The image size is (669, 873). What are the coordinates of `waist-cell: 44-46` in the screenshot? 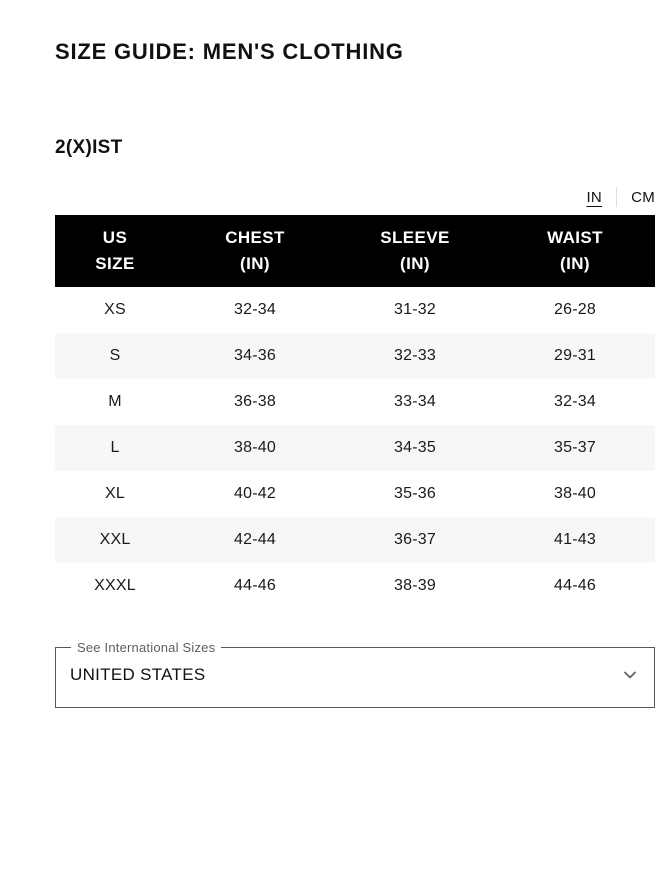 It's located at (575, 585).